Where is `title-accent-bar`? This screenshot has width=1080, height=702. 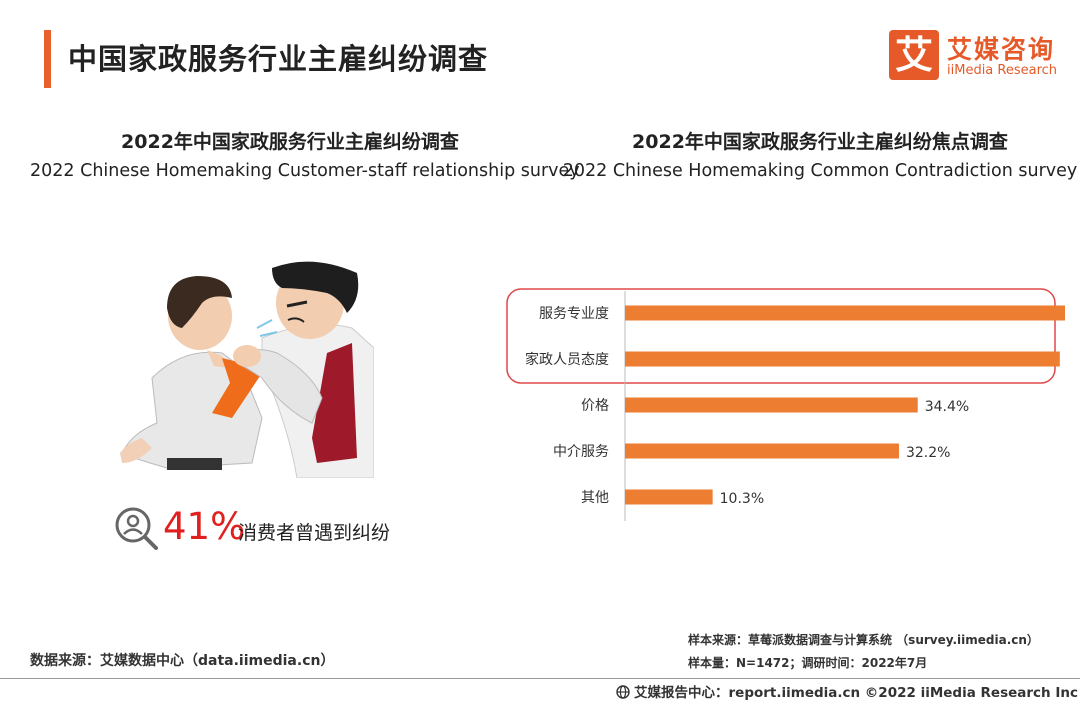
title-accent-bar is located at coordinates (47, 59).